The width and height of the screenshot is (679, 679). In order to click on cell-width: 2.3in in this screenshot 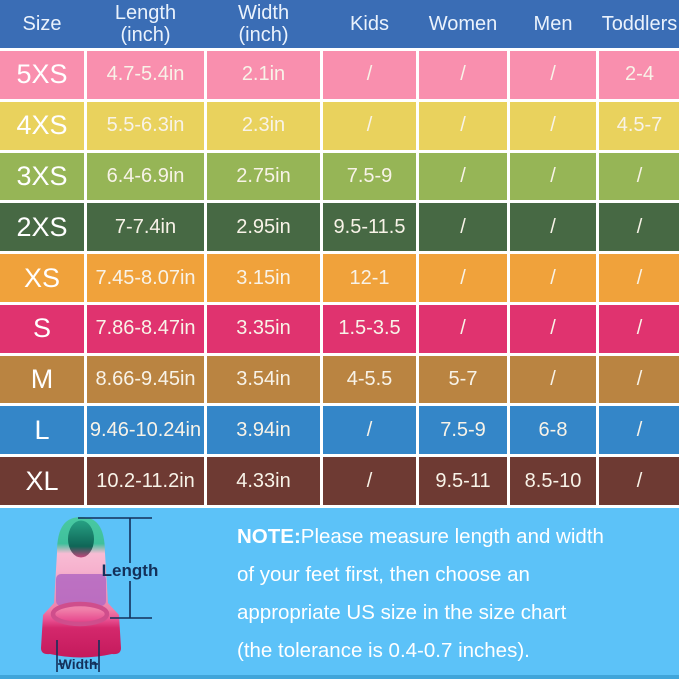, I will do `click(263, 125)`.